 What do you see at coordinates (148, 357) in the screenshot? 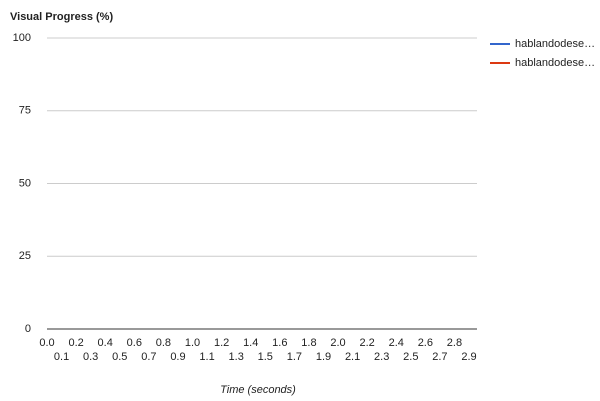
I see `x-tick-label: 0.7` at bounding box center [148, 357].